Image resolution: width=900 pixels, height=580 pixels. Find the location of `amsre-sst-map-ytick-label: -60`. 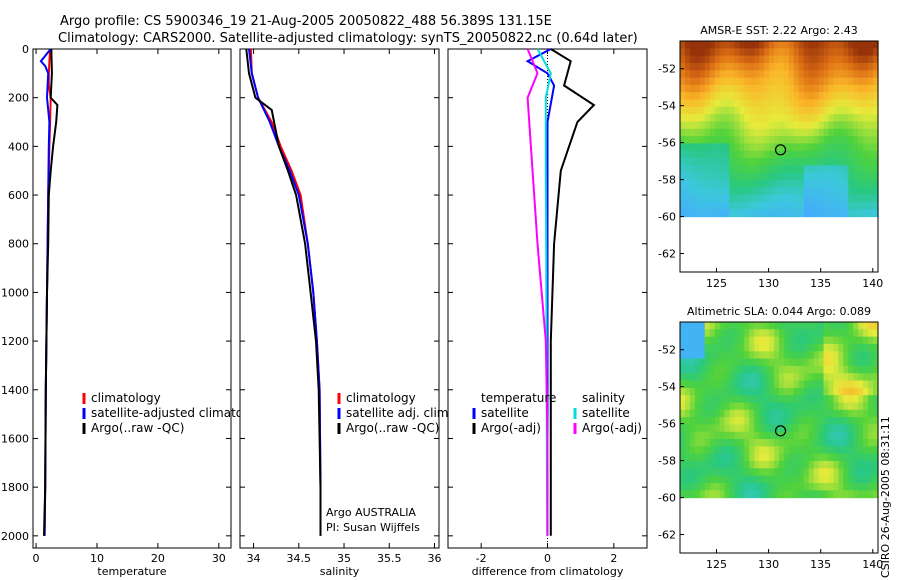

amsre-sst-map-ytick-label: -60 is located at coordinates (667, 217).